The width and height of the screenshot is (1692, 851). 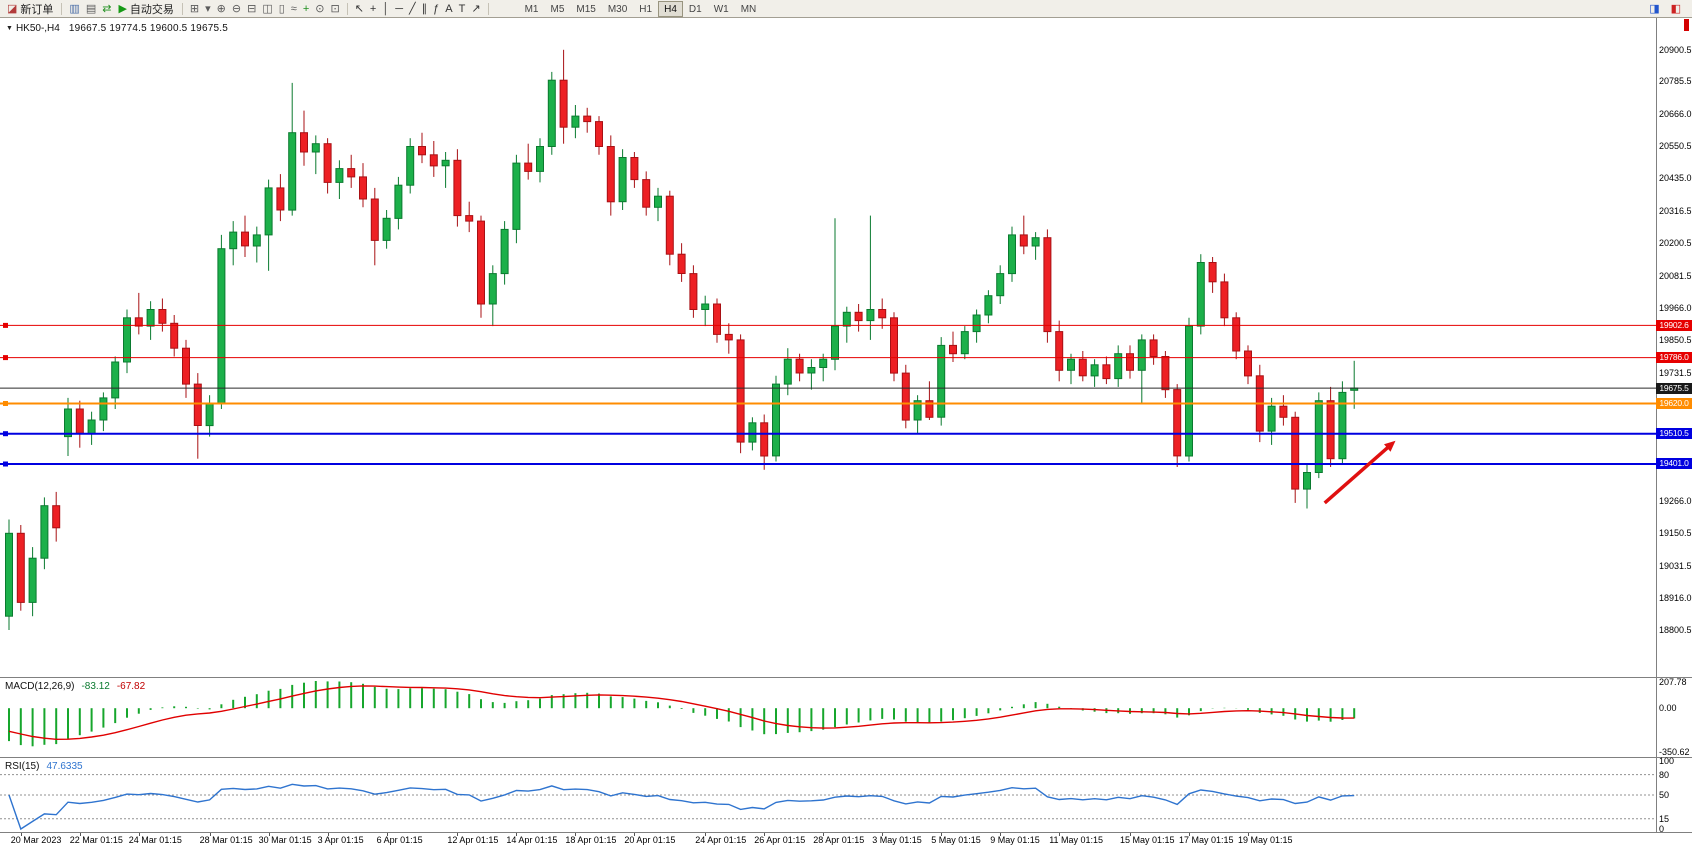 I want to click on macd-axis-label: -350.62, so click(x=1674, y=752).